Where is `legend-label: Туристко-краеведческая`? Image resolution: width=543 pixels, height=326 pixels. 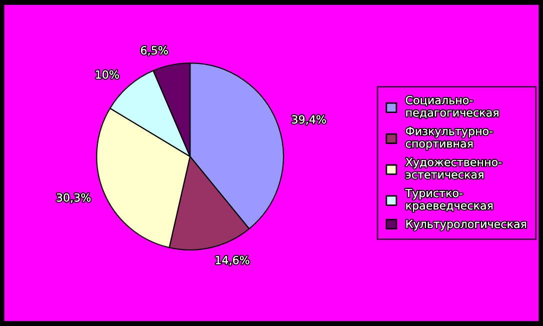
legend-label: Туристко-краеведческая is located at coordinates (449, 200).